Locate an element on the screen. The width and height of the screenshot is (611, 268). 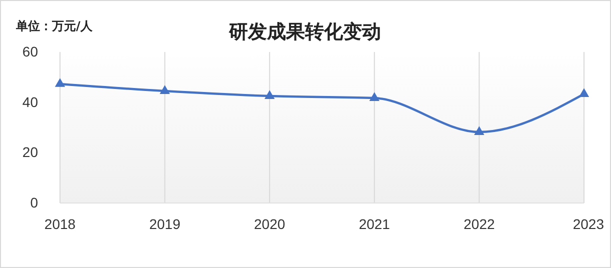
x-tick-label: 2022 is located at coordinates (479, 224).